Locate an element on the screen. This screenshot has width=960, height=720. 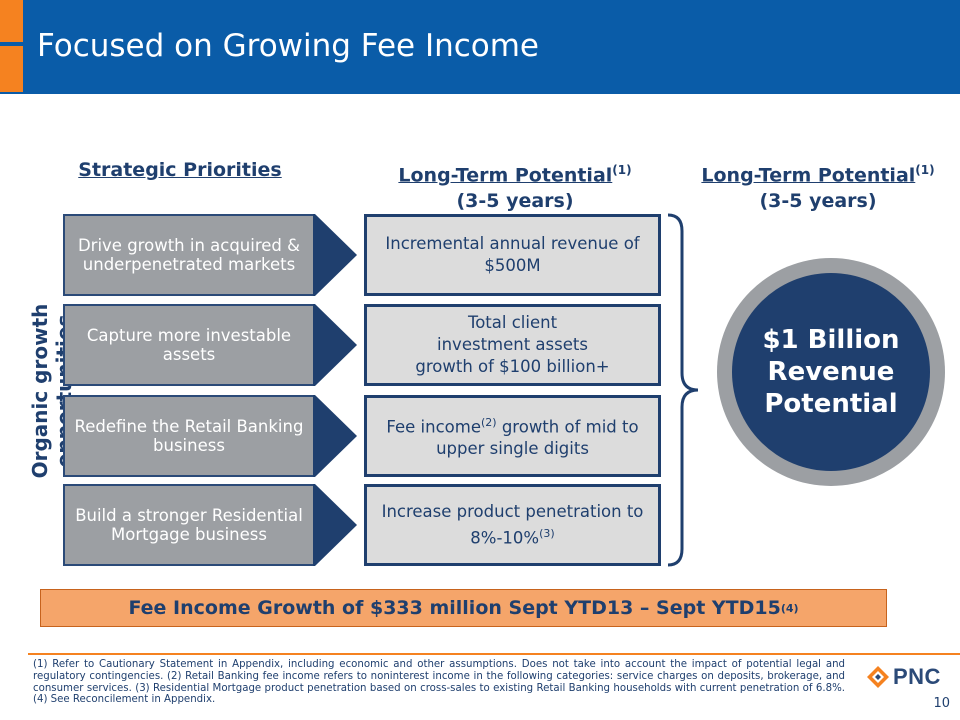
potential-footnote-ref-3: (3) is located at coordinates (547, 533).